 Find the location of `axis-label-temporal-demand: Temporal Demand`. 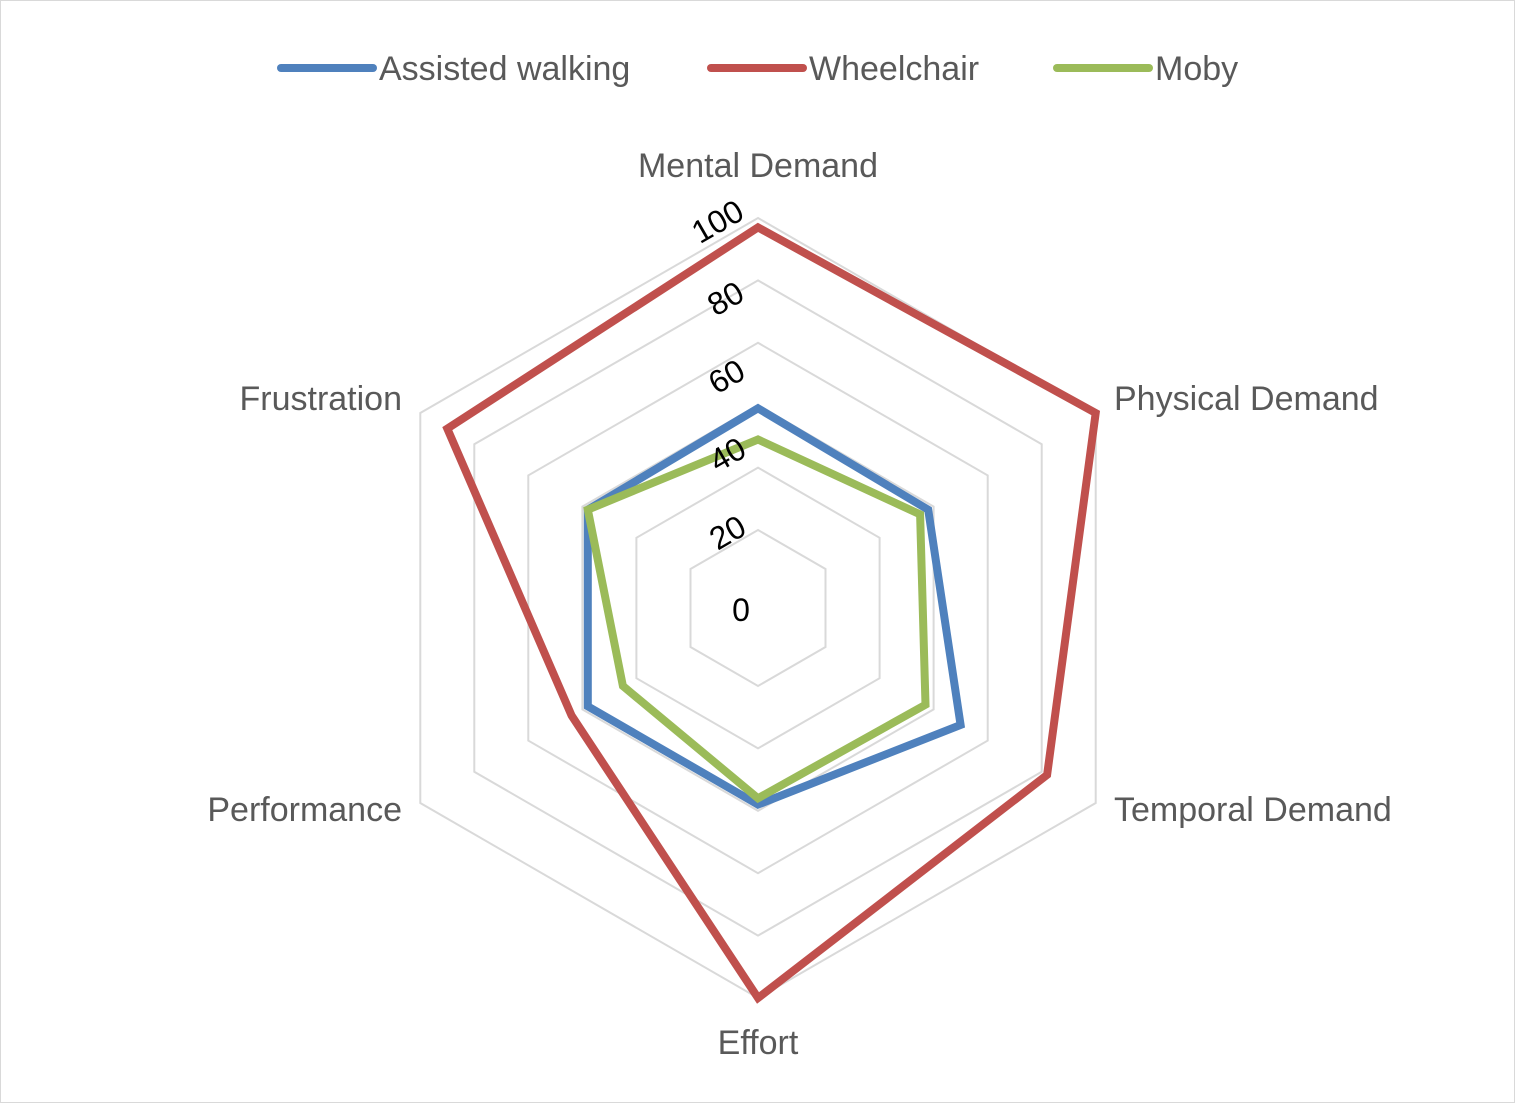

axis-label-temporal-demand: Temporal Demand is located at coordinates (1253, 810).